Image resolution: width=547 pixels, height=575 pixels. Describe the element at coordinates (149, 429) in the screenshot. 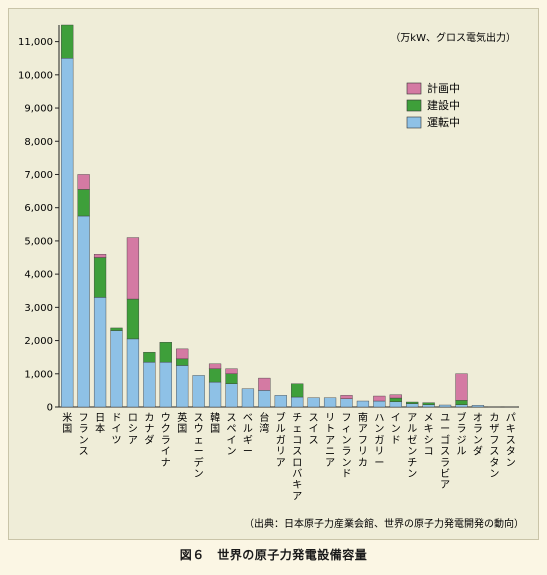

I see `category-label: カナダ` at that location.